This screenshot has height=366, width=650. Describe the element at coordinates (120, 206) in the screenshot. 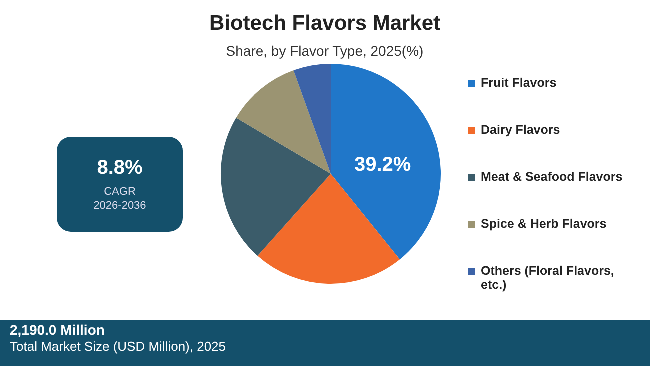

I see `text: 2026-2036` at that location.